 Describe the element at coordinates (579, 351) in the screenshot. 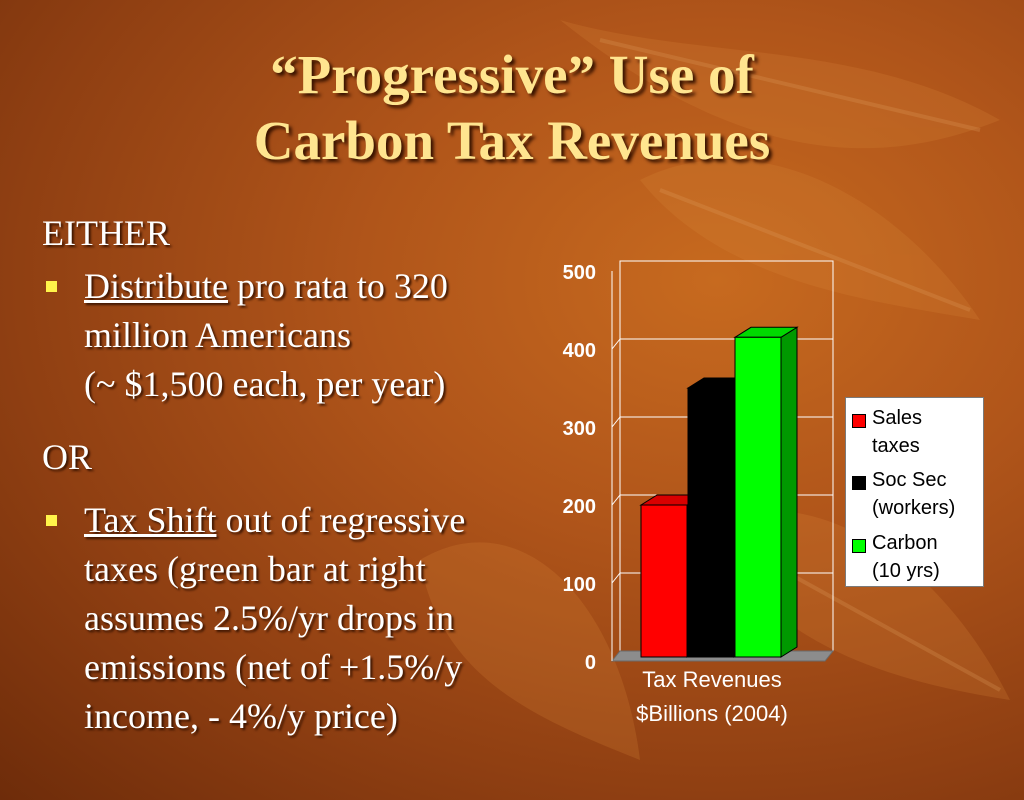

I see `y-tick-label: 400` at that location.